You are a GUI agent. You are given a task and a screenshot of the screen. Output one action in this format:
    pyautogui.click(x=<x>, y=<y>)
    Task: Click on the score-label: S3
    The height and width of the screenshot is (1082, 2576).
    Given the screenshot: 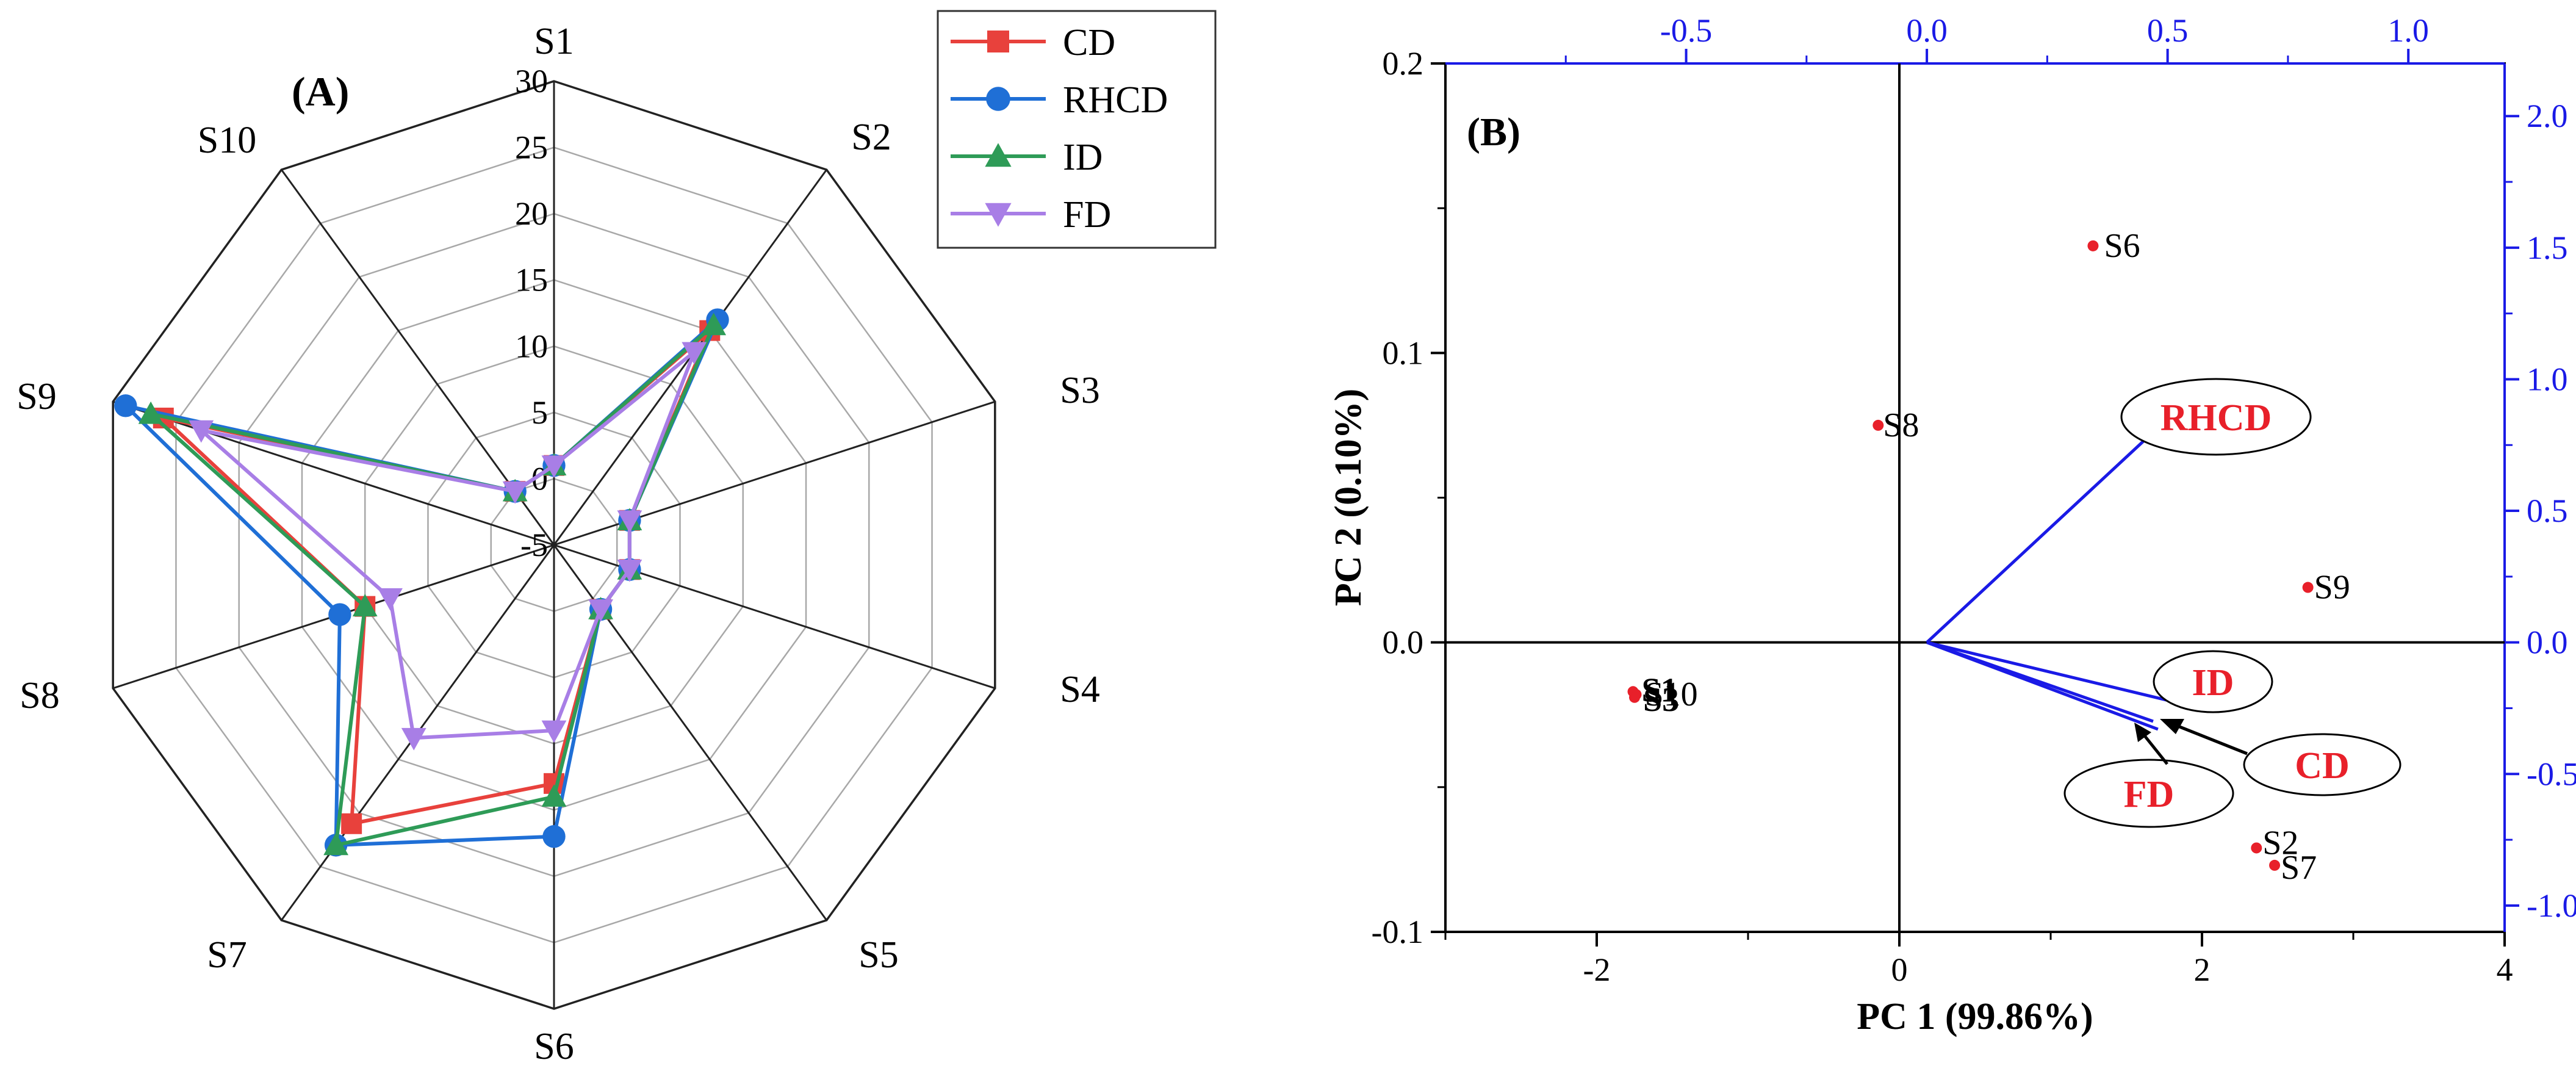 What is the action you would take?
    pyautogui.click(x=1661, y=700)
    